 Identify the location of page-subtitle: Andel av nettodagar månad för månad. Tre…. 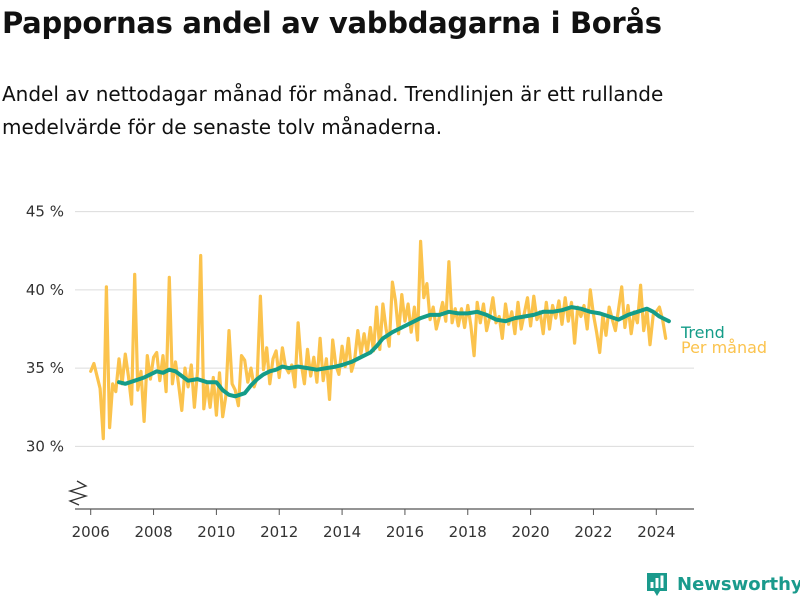
(333, 110).